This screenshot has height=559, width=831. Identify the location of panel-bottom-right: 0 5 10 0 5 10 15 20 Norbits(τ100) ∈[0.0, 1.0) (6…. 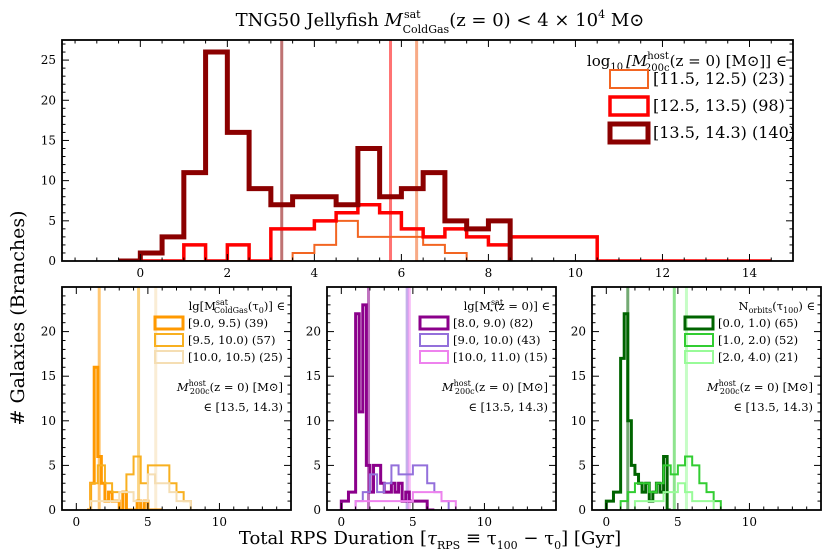
(696, 407).